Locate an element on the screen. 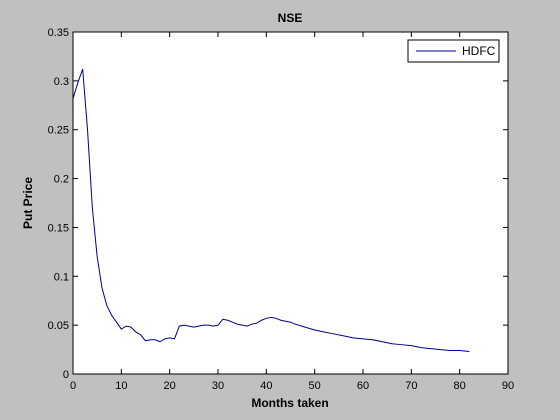  x-tick-label: 20 is located at coordinates (170, 386).